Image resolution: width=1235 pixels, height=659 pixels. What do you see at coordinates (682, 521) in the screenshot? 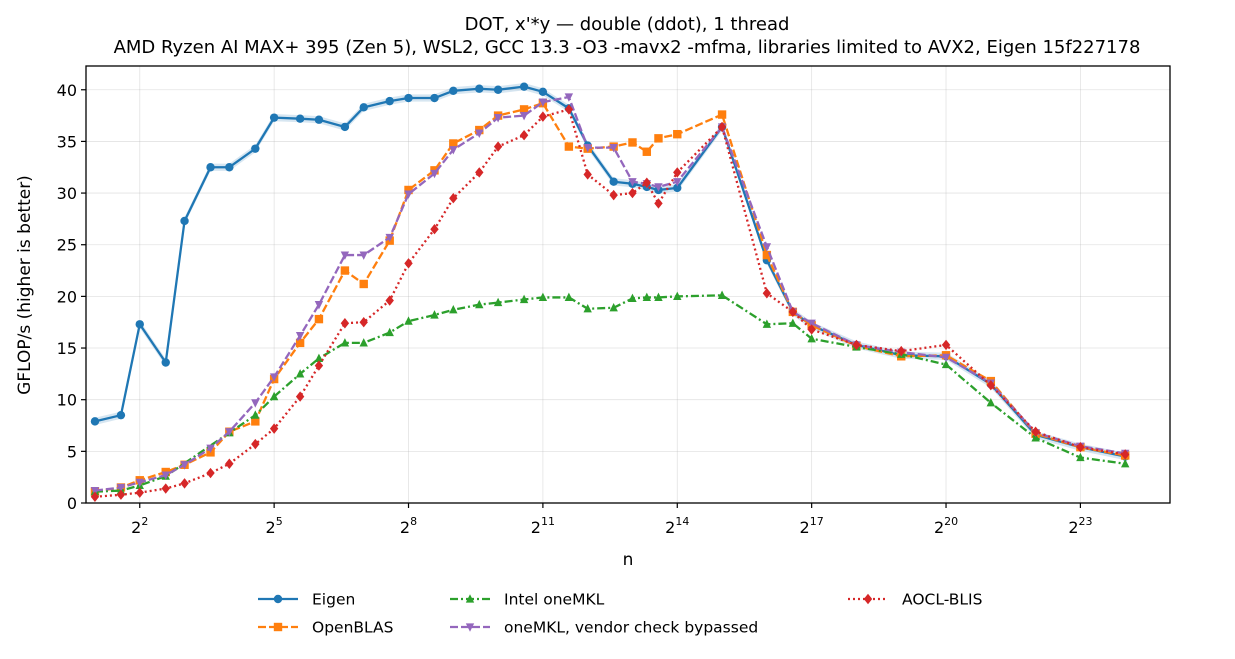
I see `x-tick-exponent: 14` at bounding box center [682, 521].